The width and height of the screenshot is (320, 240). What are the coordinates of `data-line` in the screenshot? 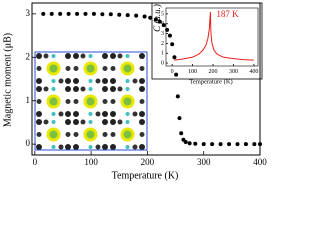 It's located at (214, 36).